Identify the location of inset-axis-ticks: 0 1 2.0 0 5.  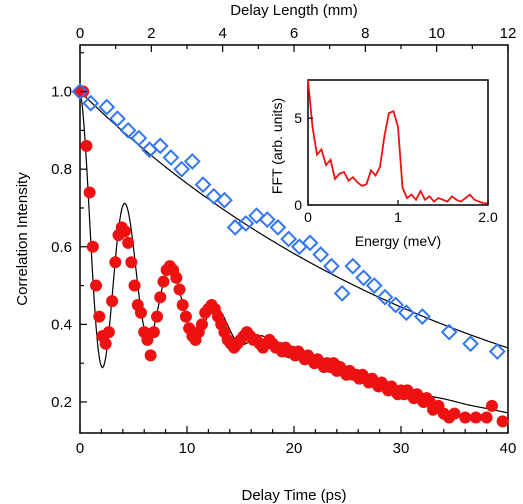
(396, 167).